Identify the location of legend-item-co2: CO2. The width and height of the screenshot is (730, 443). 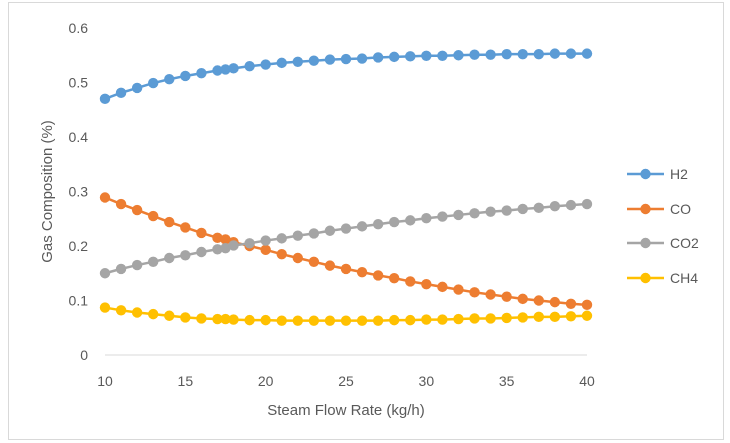
(663, 243).